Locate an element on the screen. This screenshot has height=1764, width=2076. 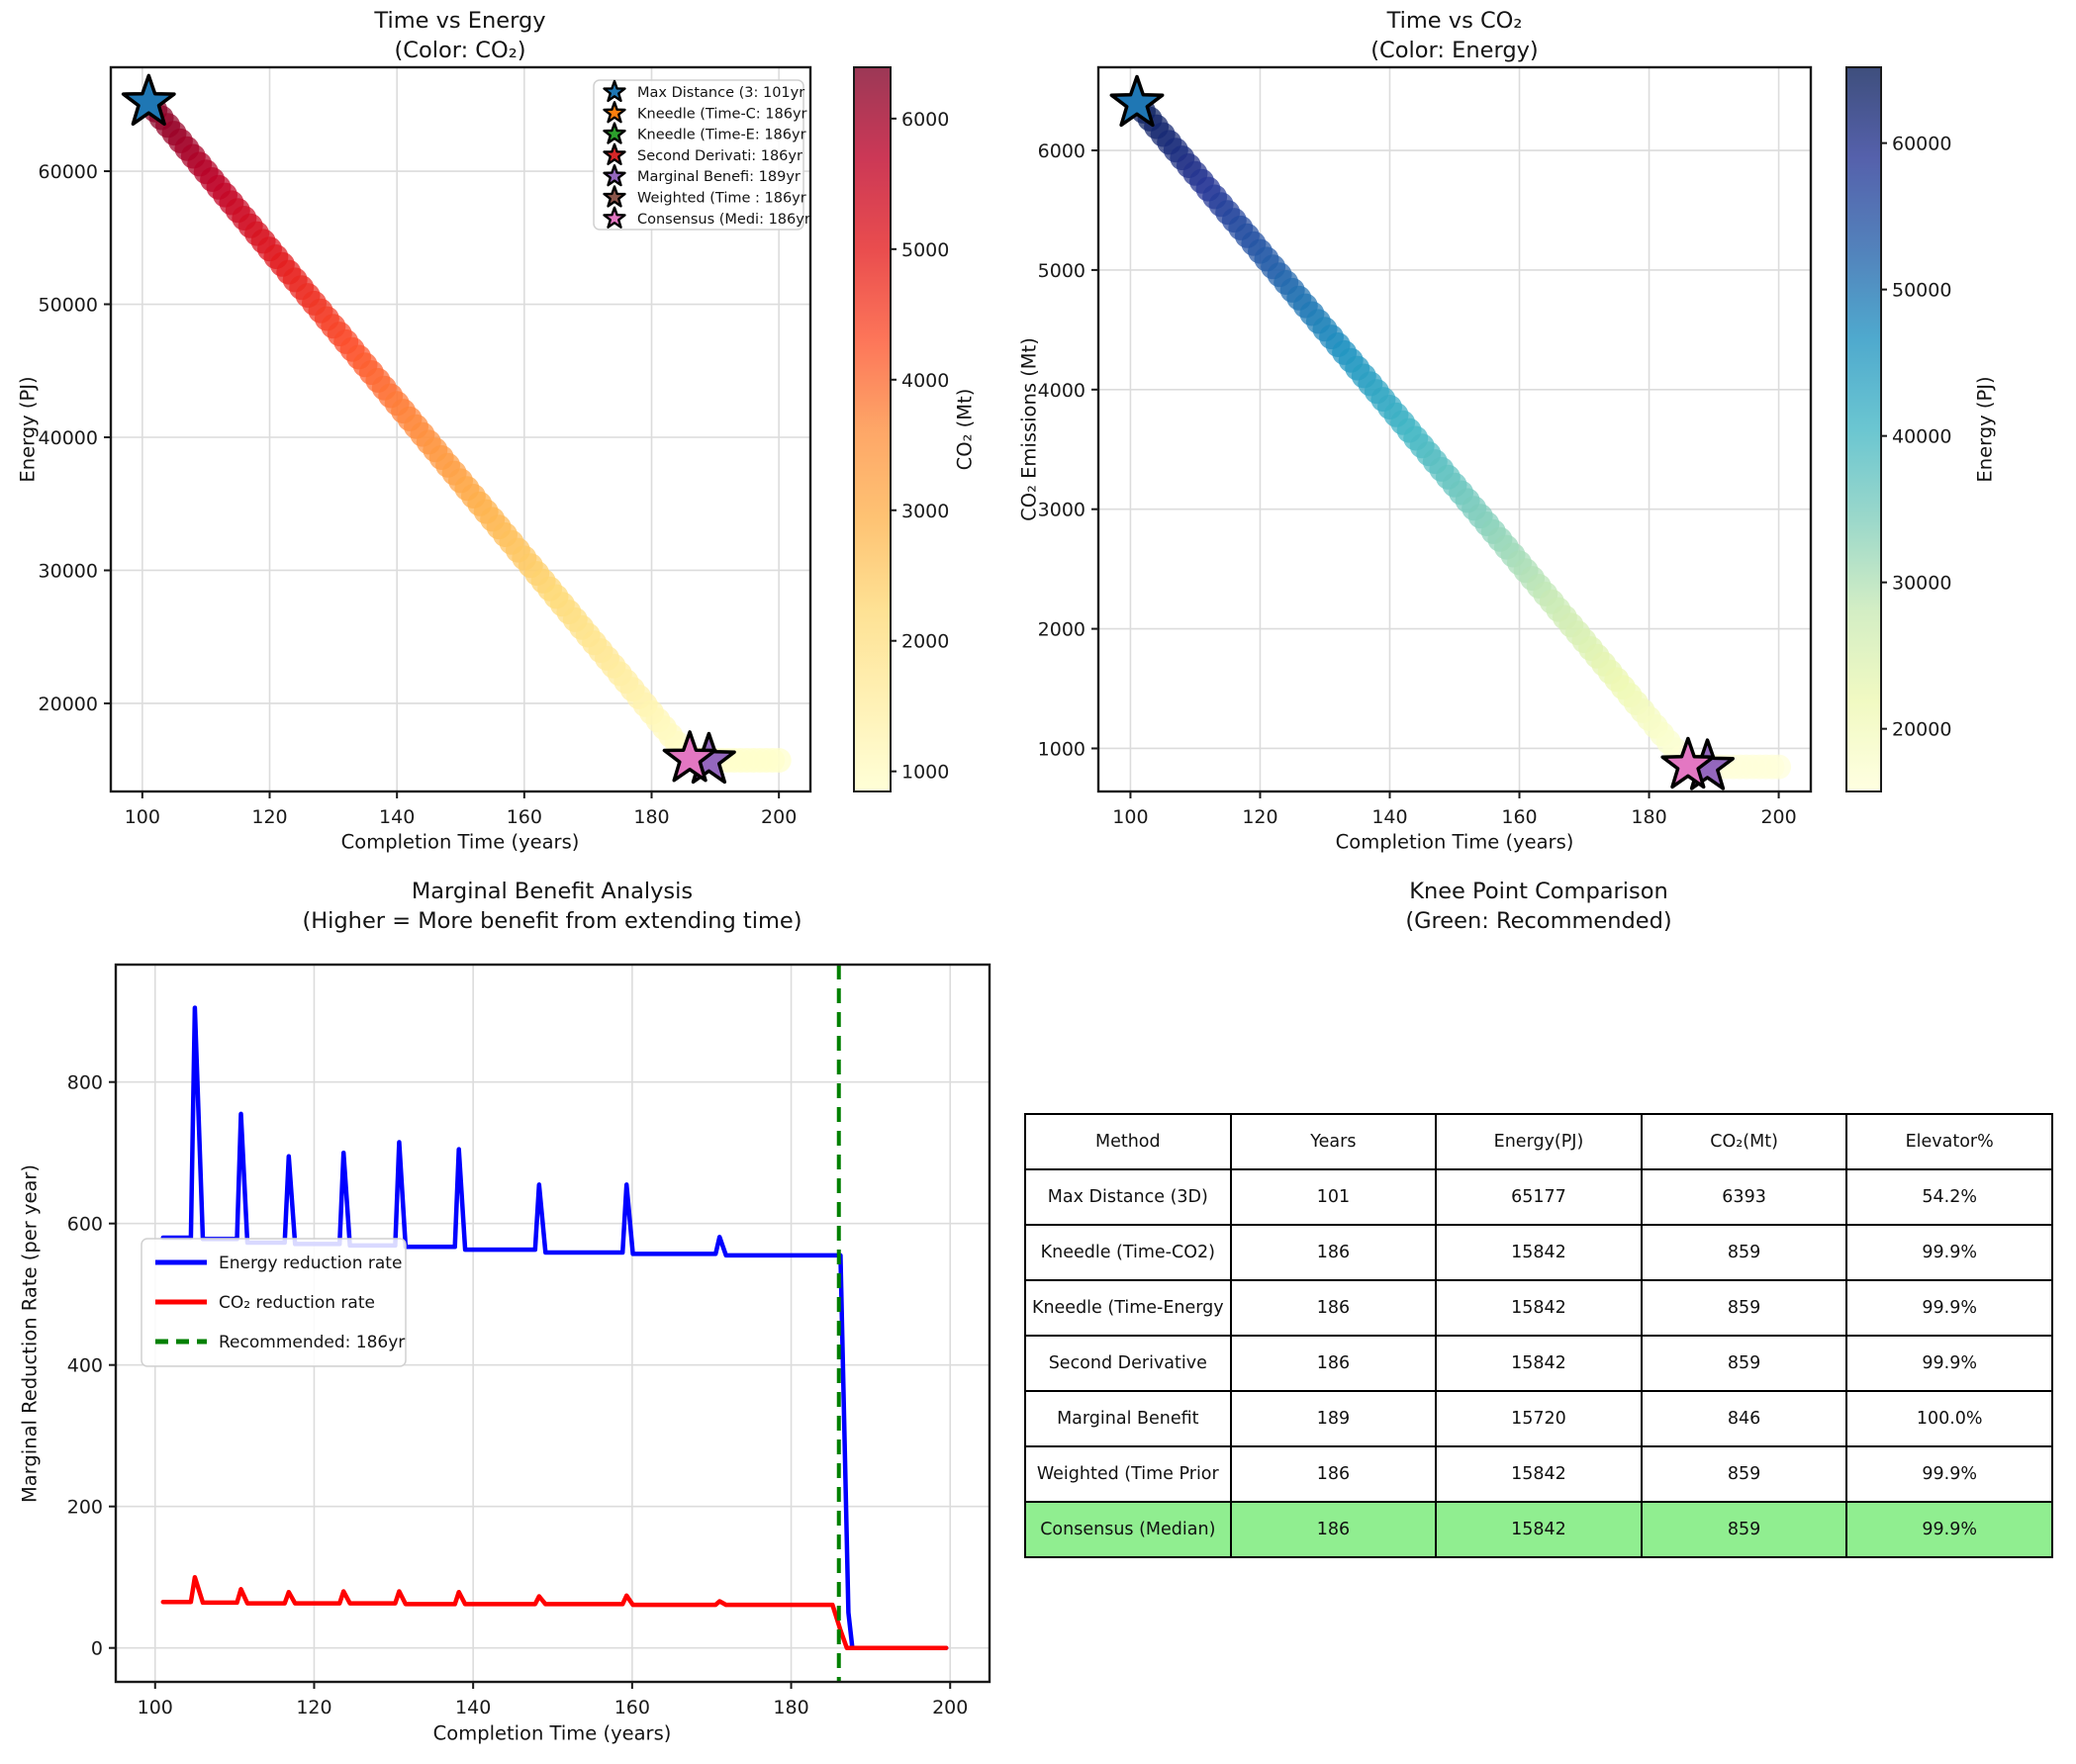
plot3-title-line1: Marginal Benefit Analysis is located at coordinates (552, 891).